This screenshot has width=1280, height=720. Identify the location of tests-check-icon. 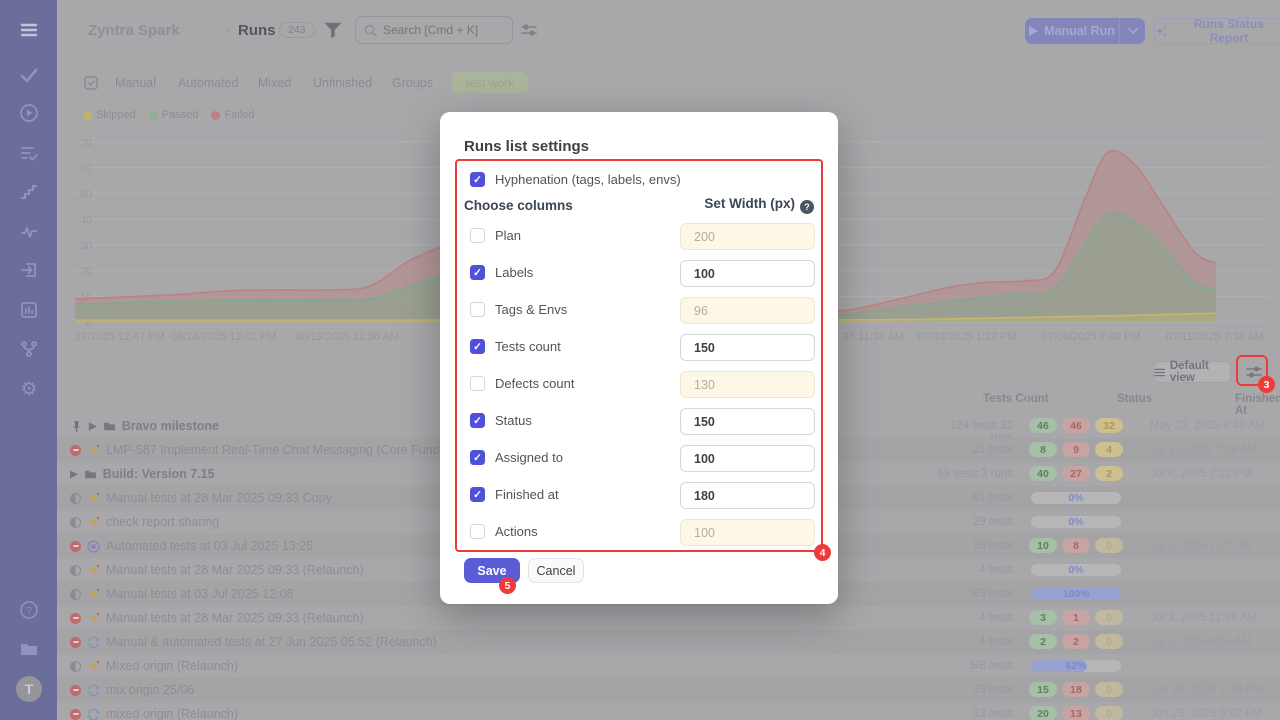
(29, 75).